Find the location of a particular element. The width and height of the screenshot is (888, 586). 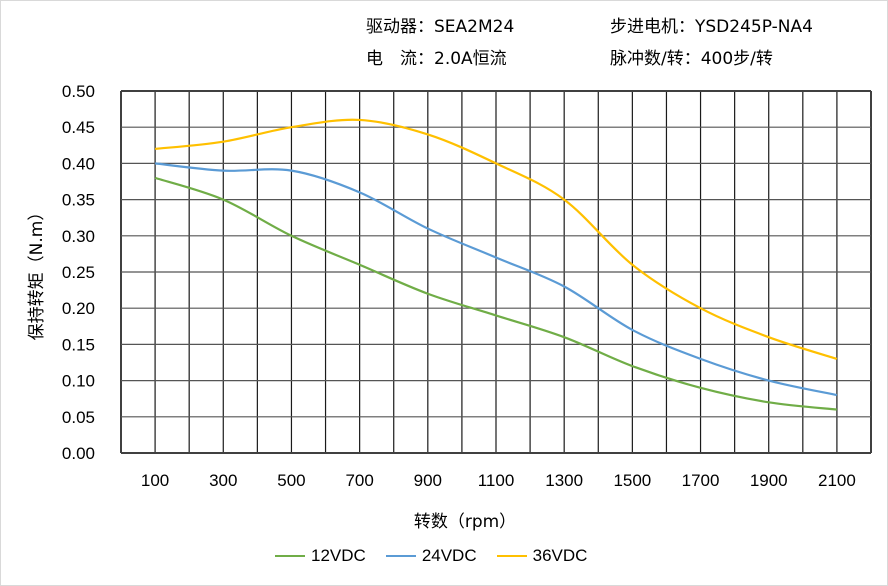

y-axis-label: 保持转矩（N.m） is located at coordinates (37, 272).